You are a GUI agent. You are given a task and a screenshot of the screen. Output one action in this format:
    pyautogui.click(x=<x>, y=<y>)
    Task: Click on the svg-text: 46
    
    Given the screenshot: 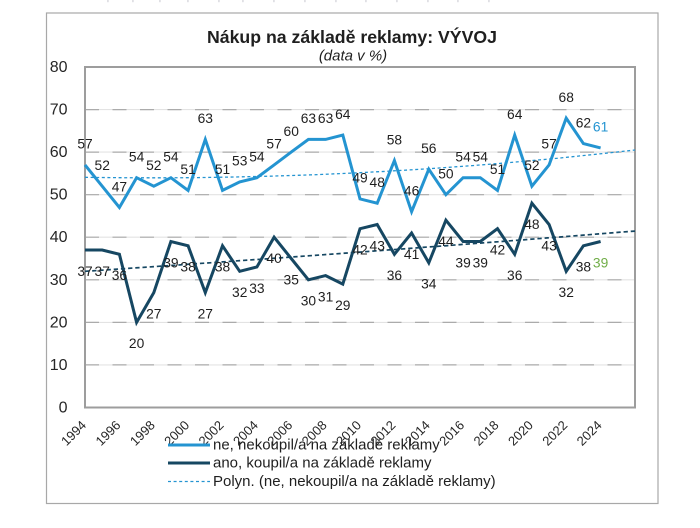 What is the action you would take?
    pyautogui.click(x=412, y=191)
    